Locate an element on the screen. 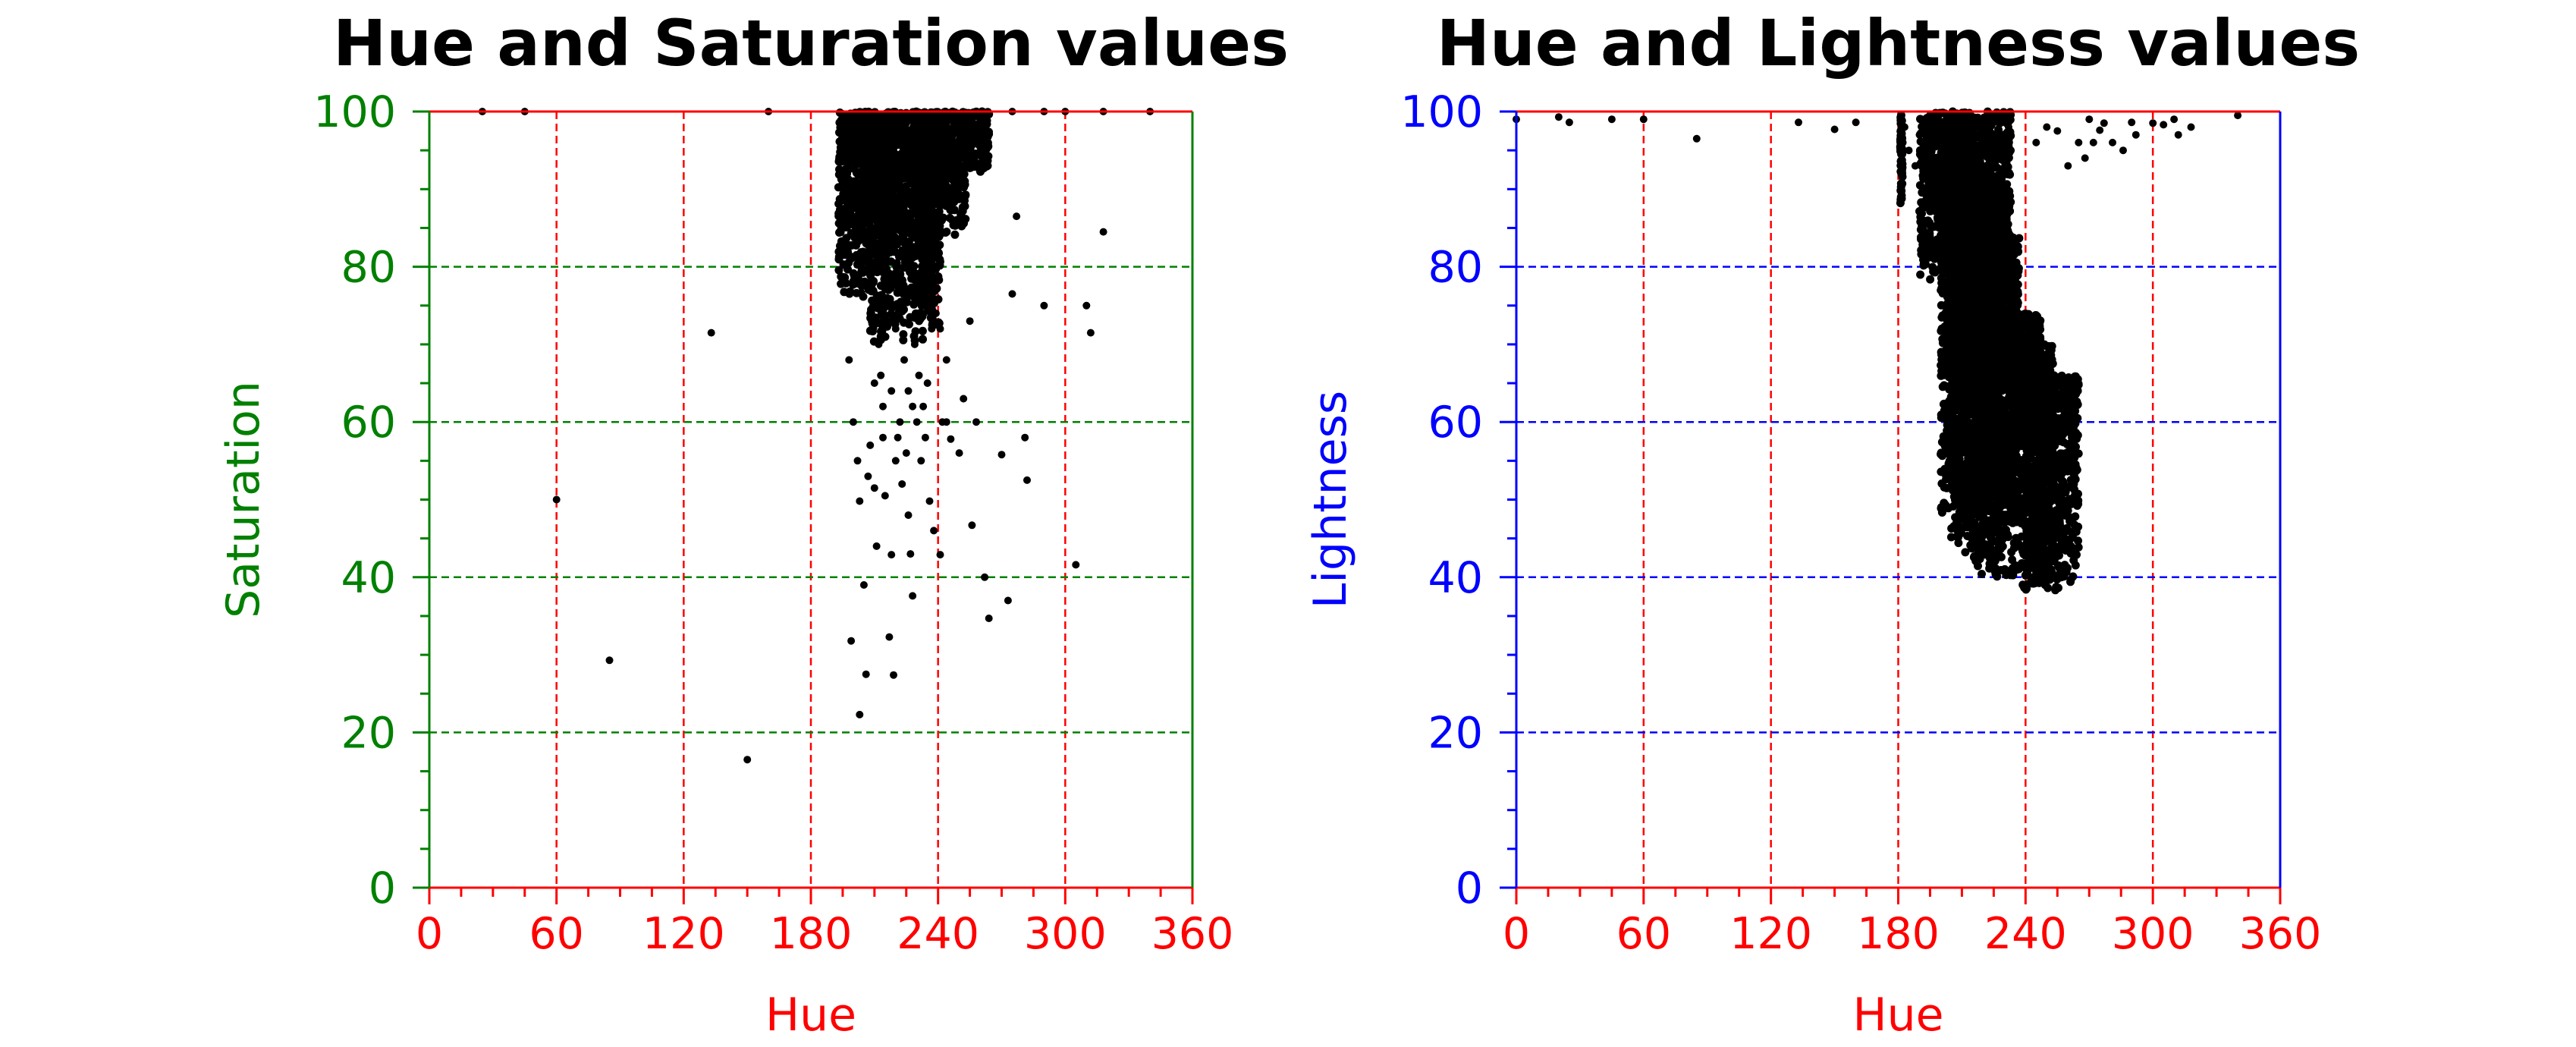 The height and width of the screenshot is (1047, 2576). y-tick-label: 0 is located at coordinates (382, 888).